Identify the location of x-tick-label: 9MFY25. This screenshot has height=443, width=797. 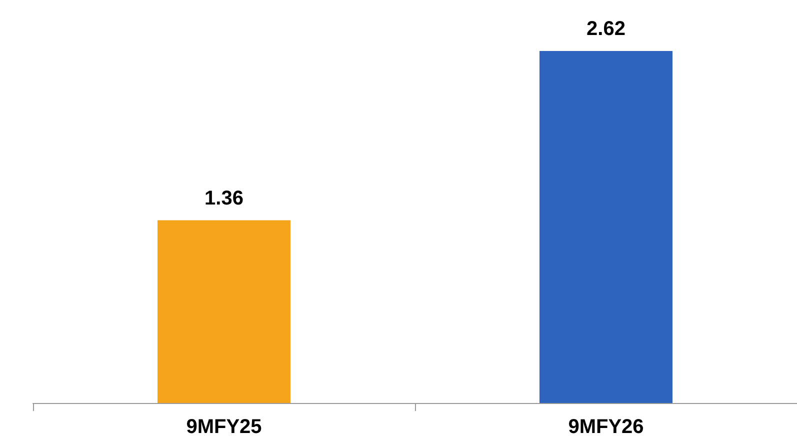
(224, 427).